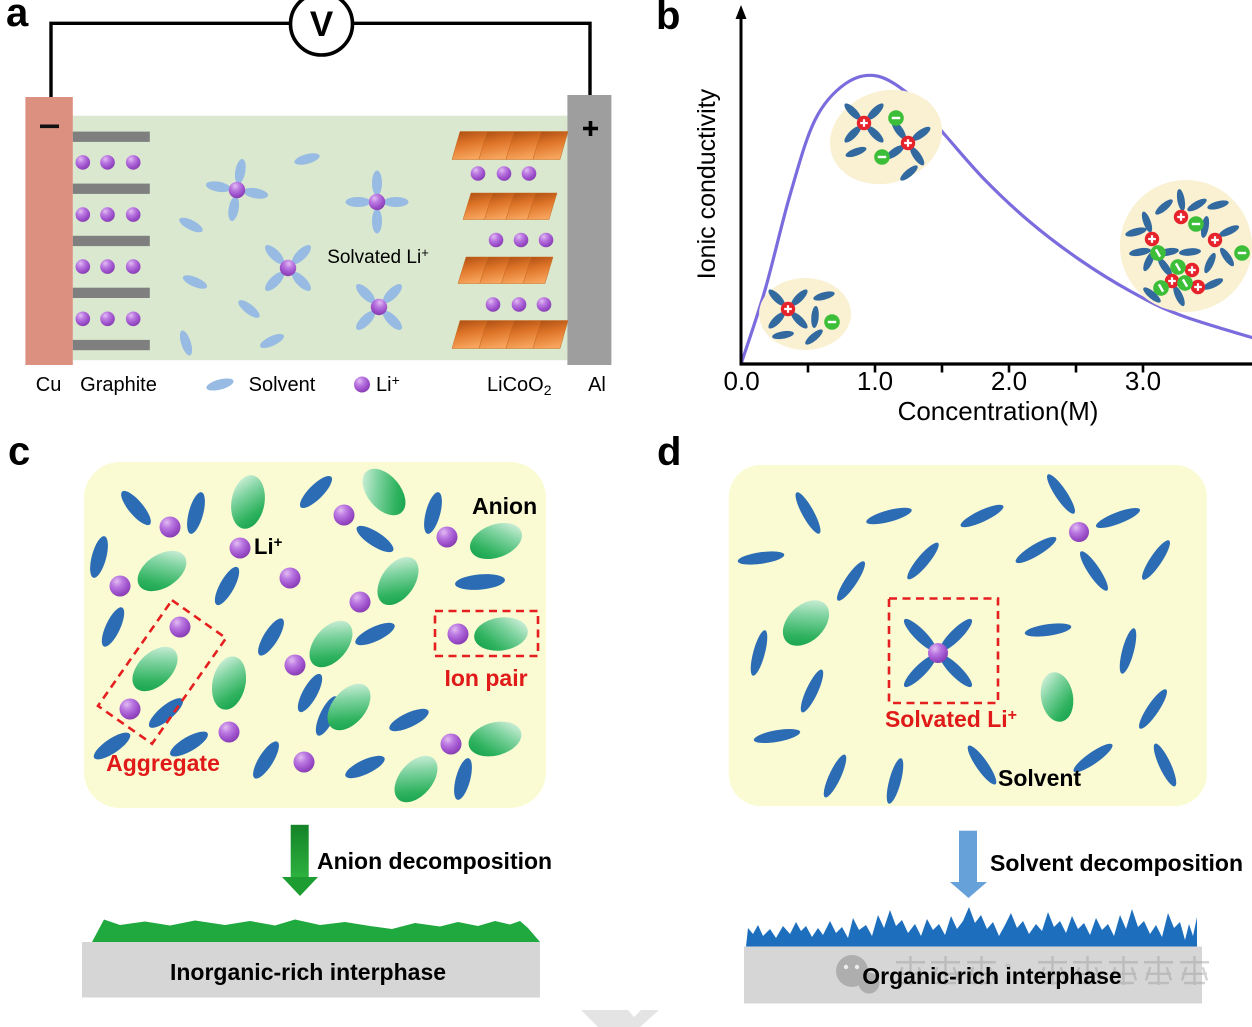 The width and height of the screenshot is (1252, 1027). Describe the element at coordinates (991, 976) in the screenshot. I see `svg-text: Organic-rich interphase` at that location.